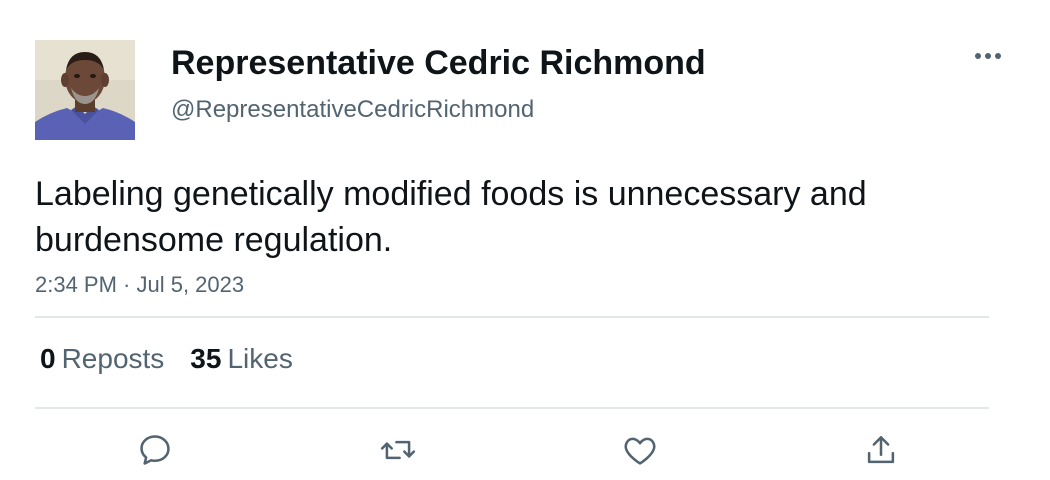  I want to click on avatar, so click(85, 90).